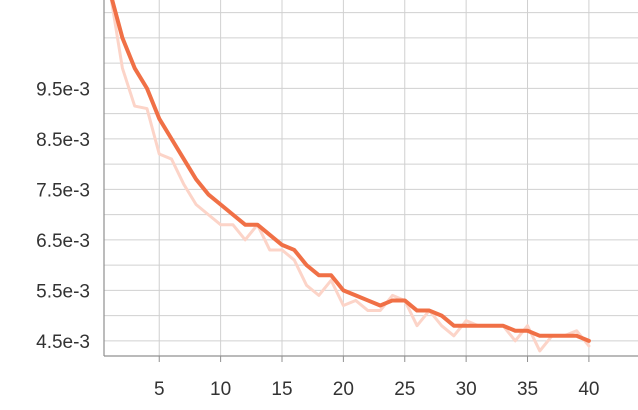 This screenshot has height=410, width=638. I want to click on x-tick-label: 35, so click(527, 389).